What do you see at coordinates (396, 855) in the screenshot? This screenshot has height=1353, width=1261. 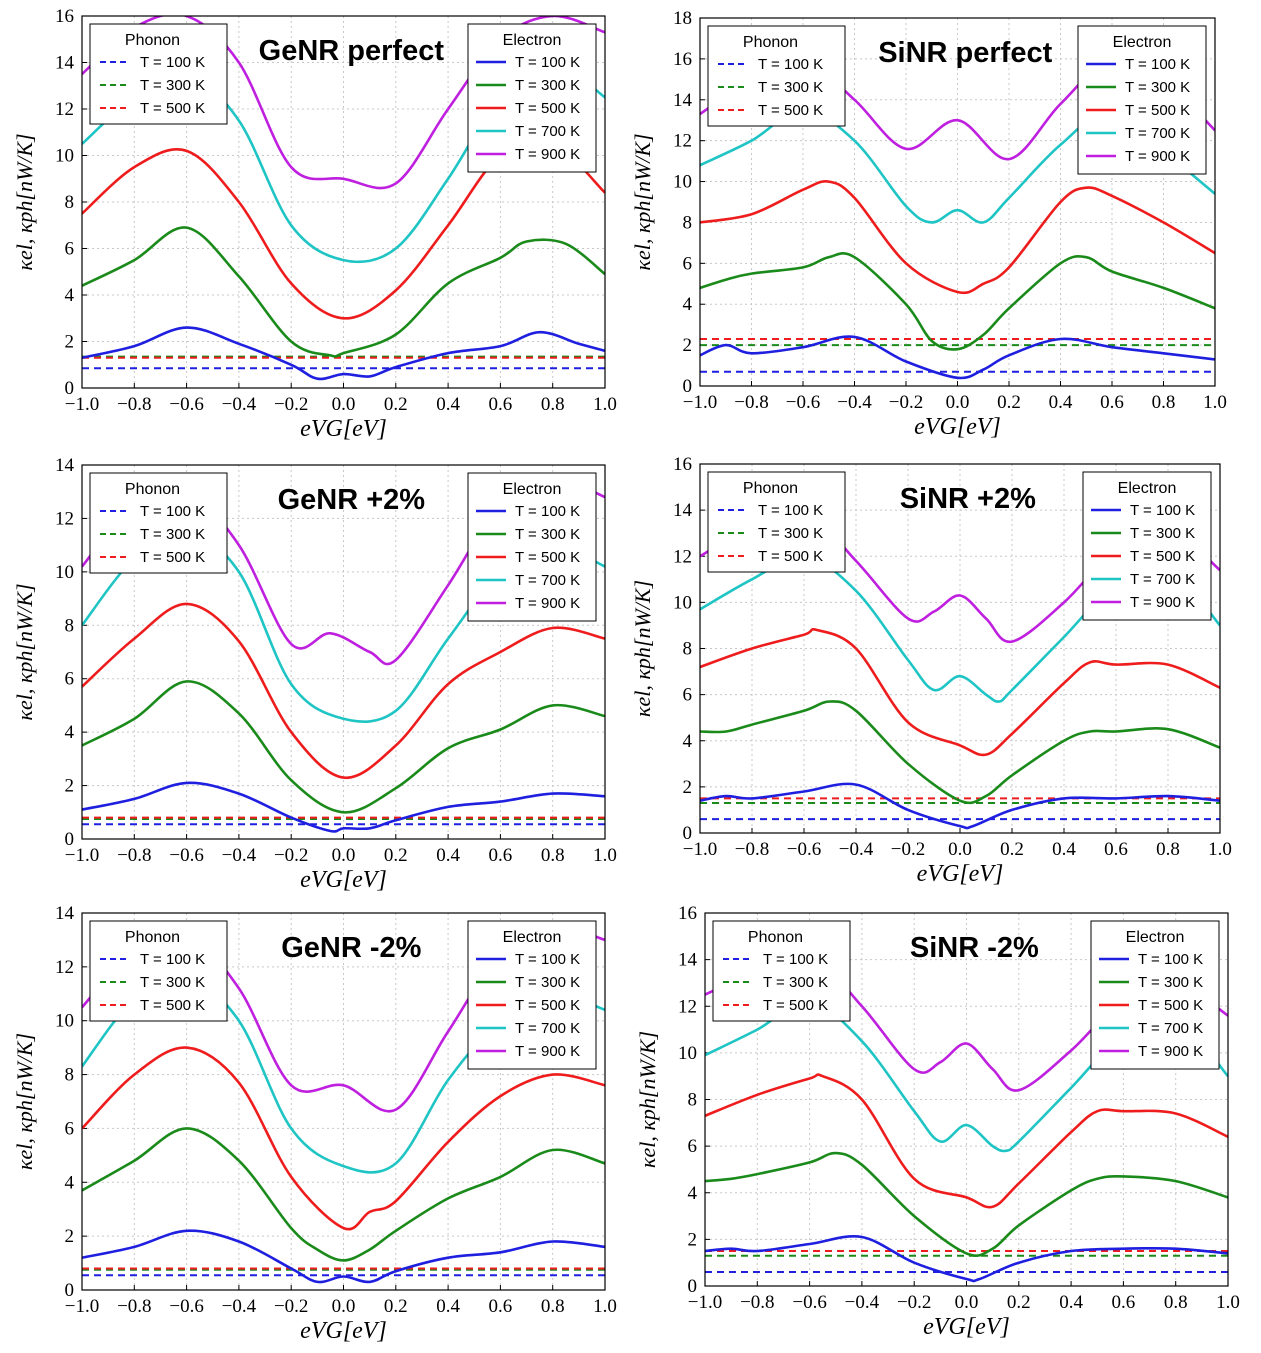 I see `x-tick-label: 0.2` at bounding box center [396, 855].